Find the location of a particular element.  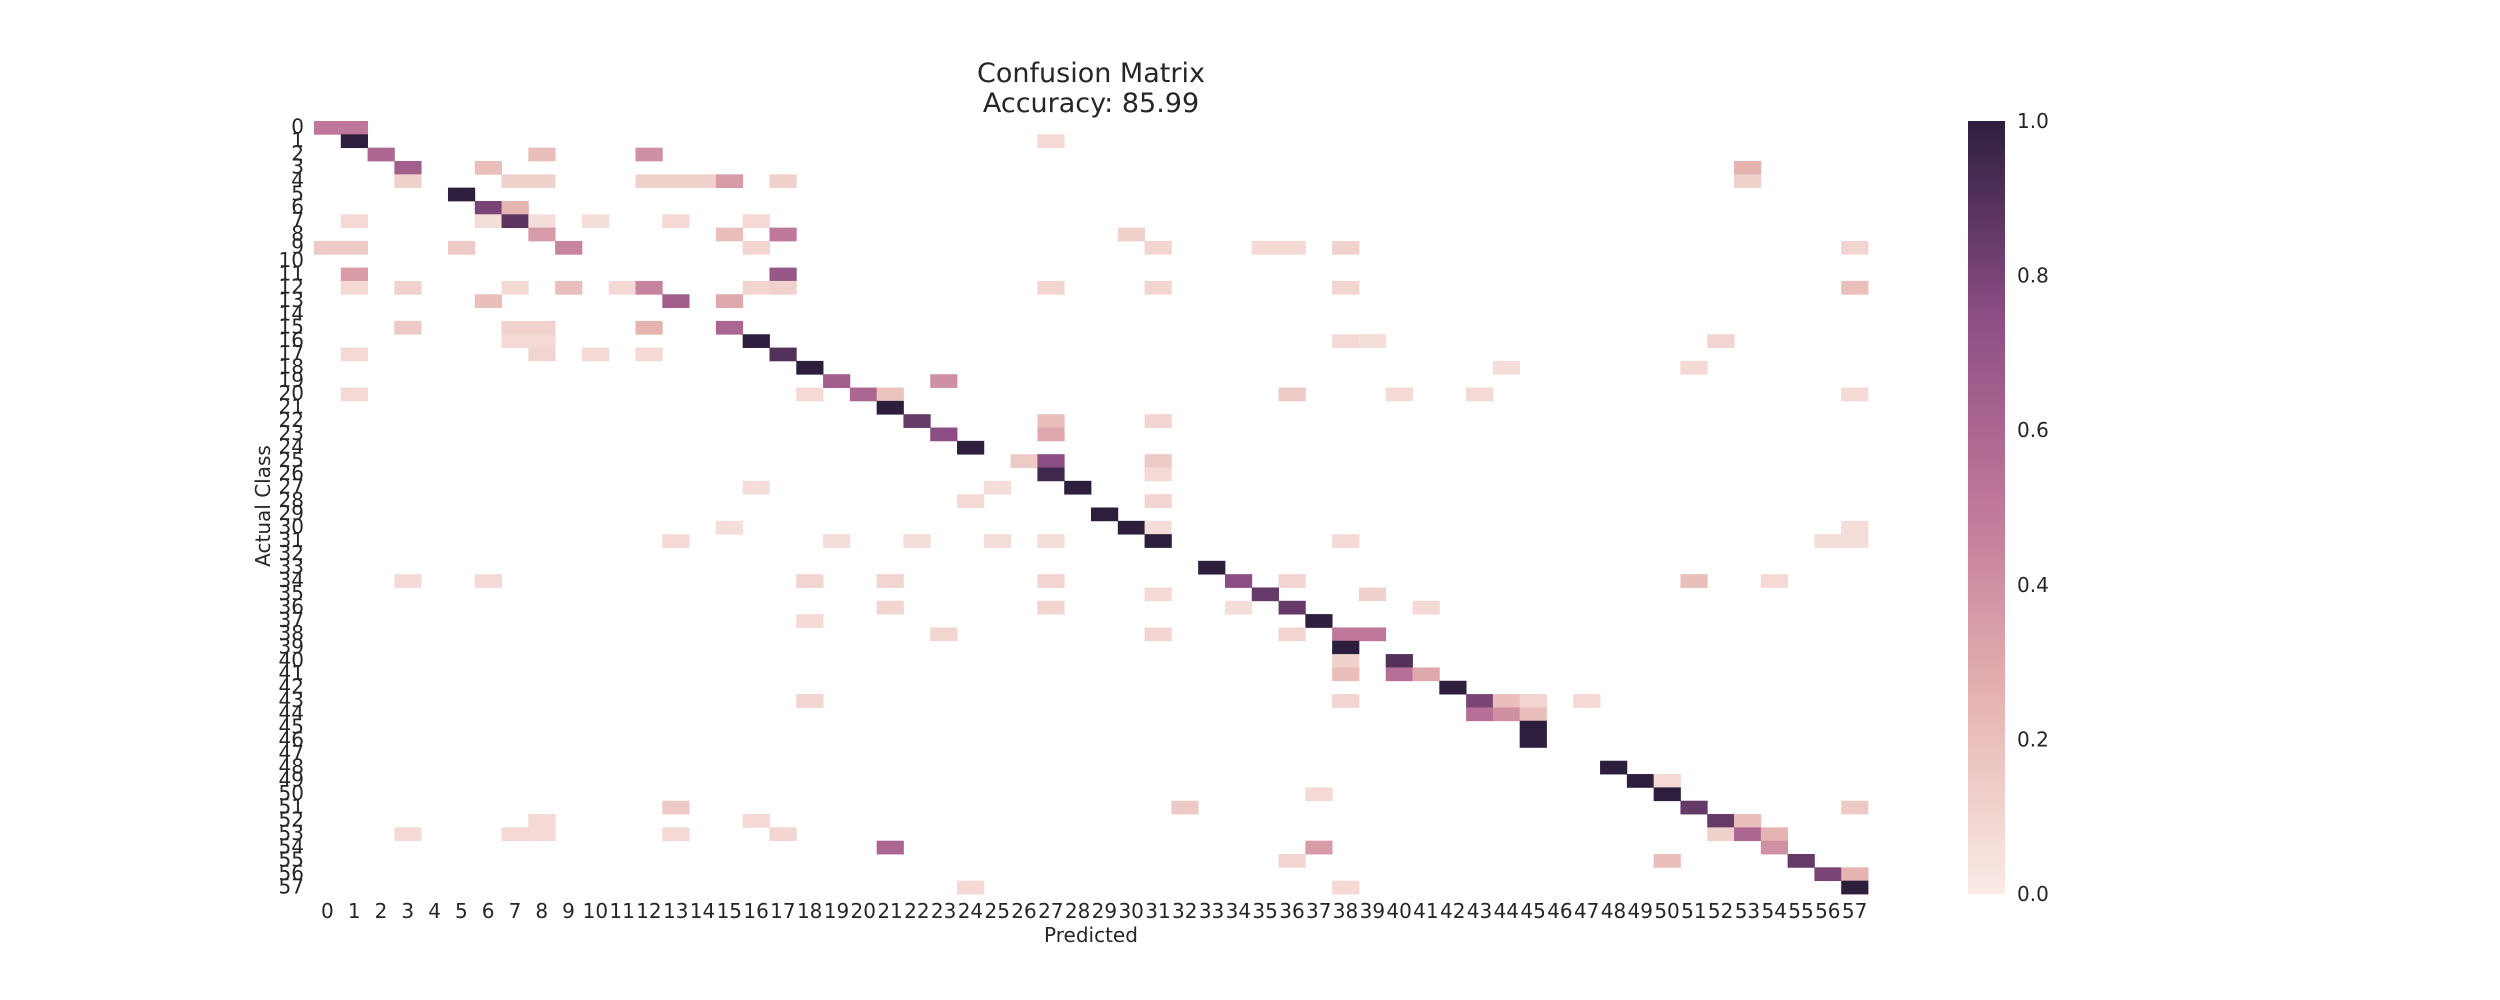

x-tick-label: 0 is located at coordinates (327, 911).